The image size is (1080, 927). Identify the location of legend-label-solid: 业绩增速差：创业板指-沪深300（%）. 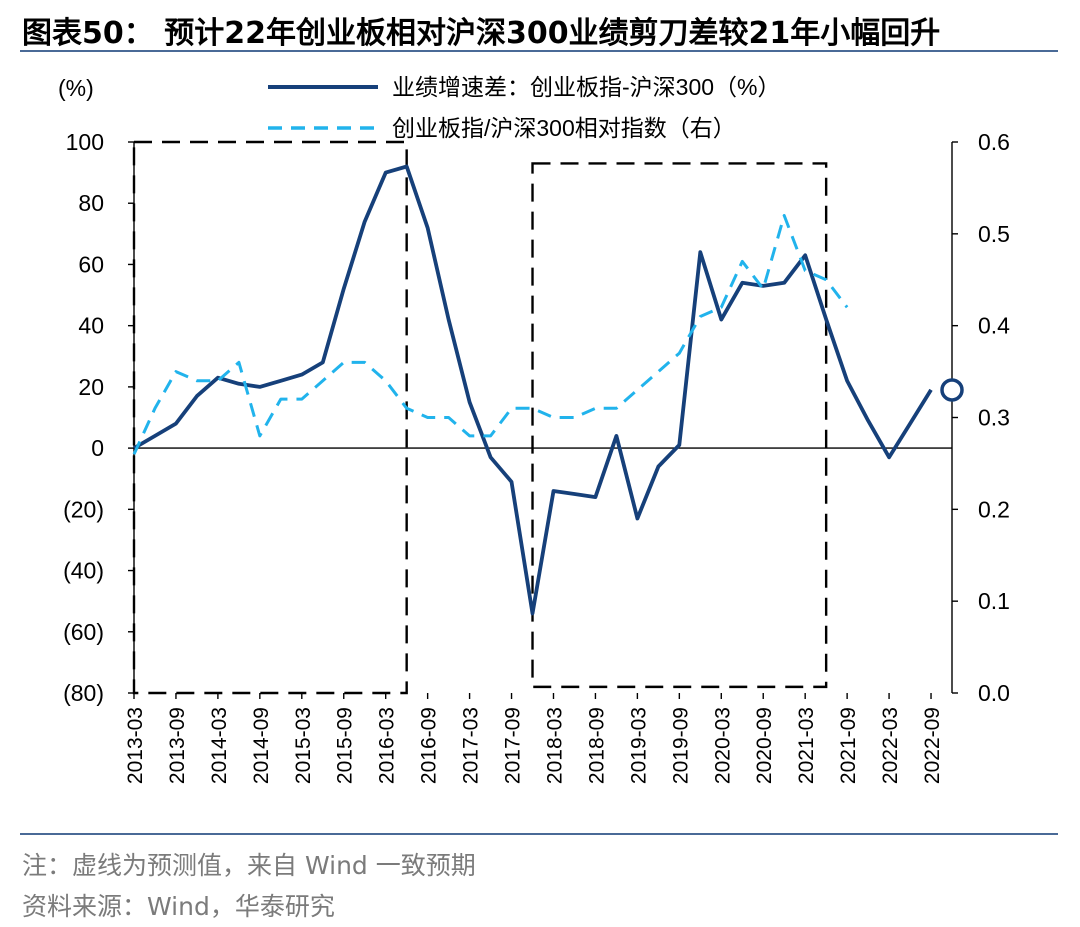
(586, 87).